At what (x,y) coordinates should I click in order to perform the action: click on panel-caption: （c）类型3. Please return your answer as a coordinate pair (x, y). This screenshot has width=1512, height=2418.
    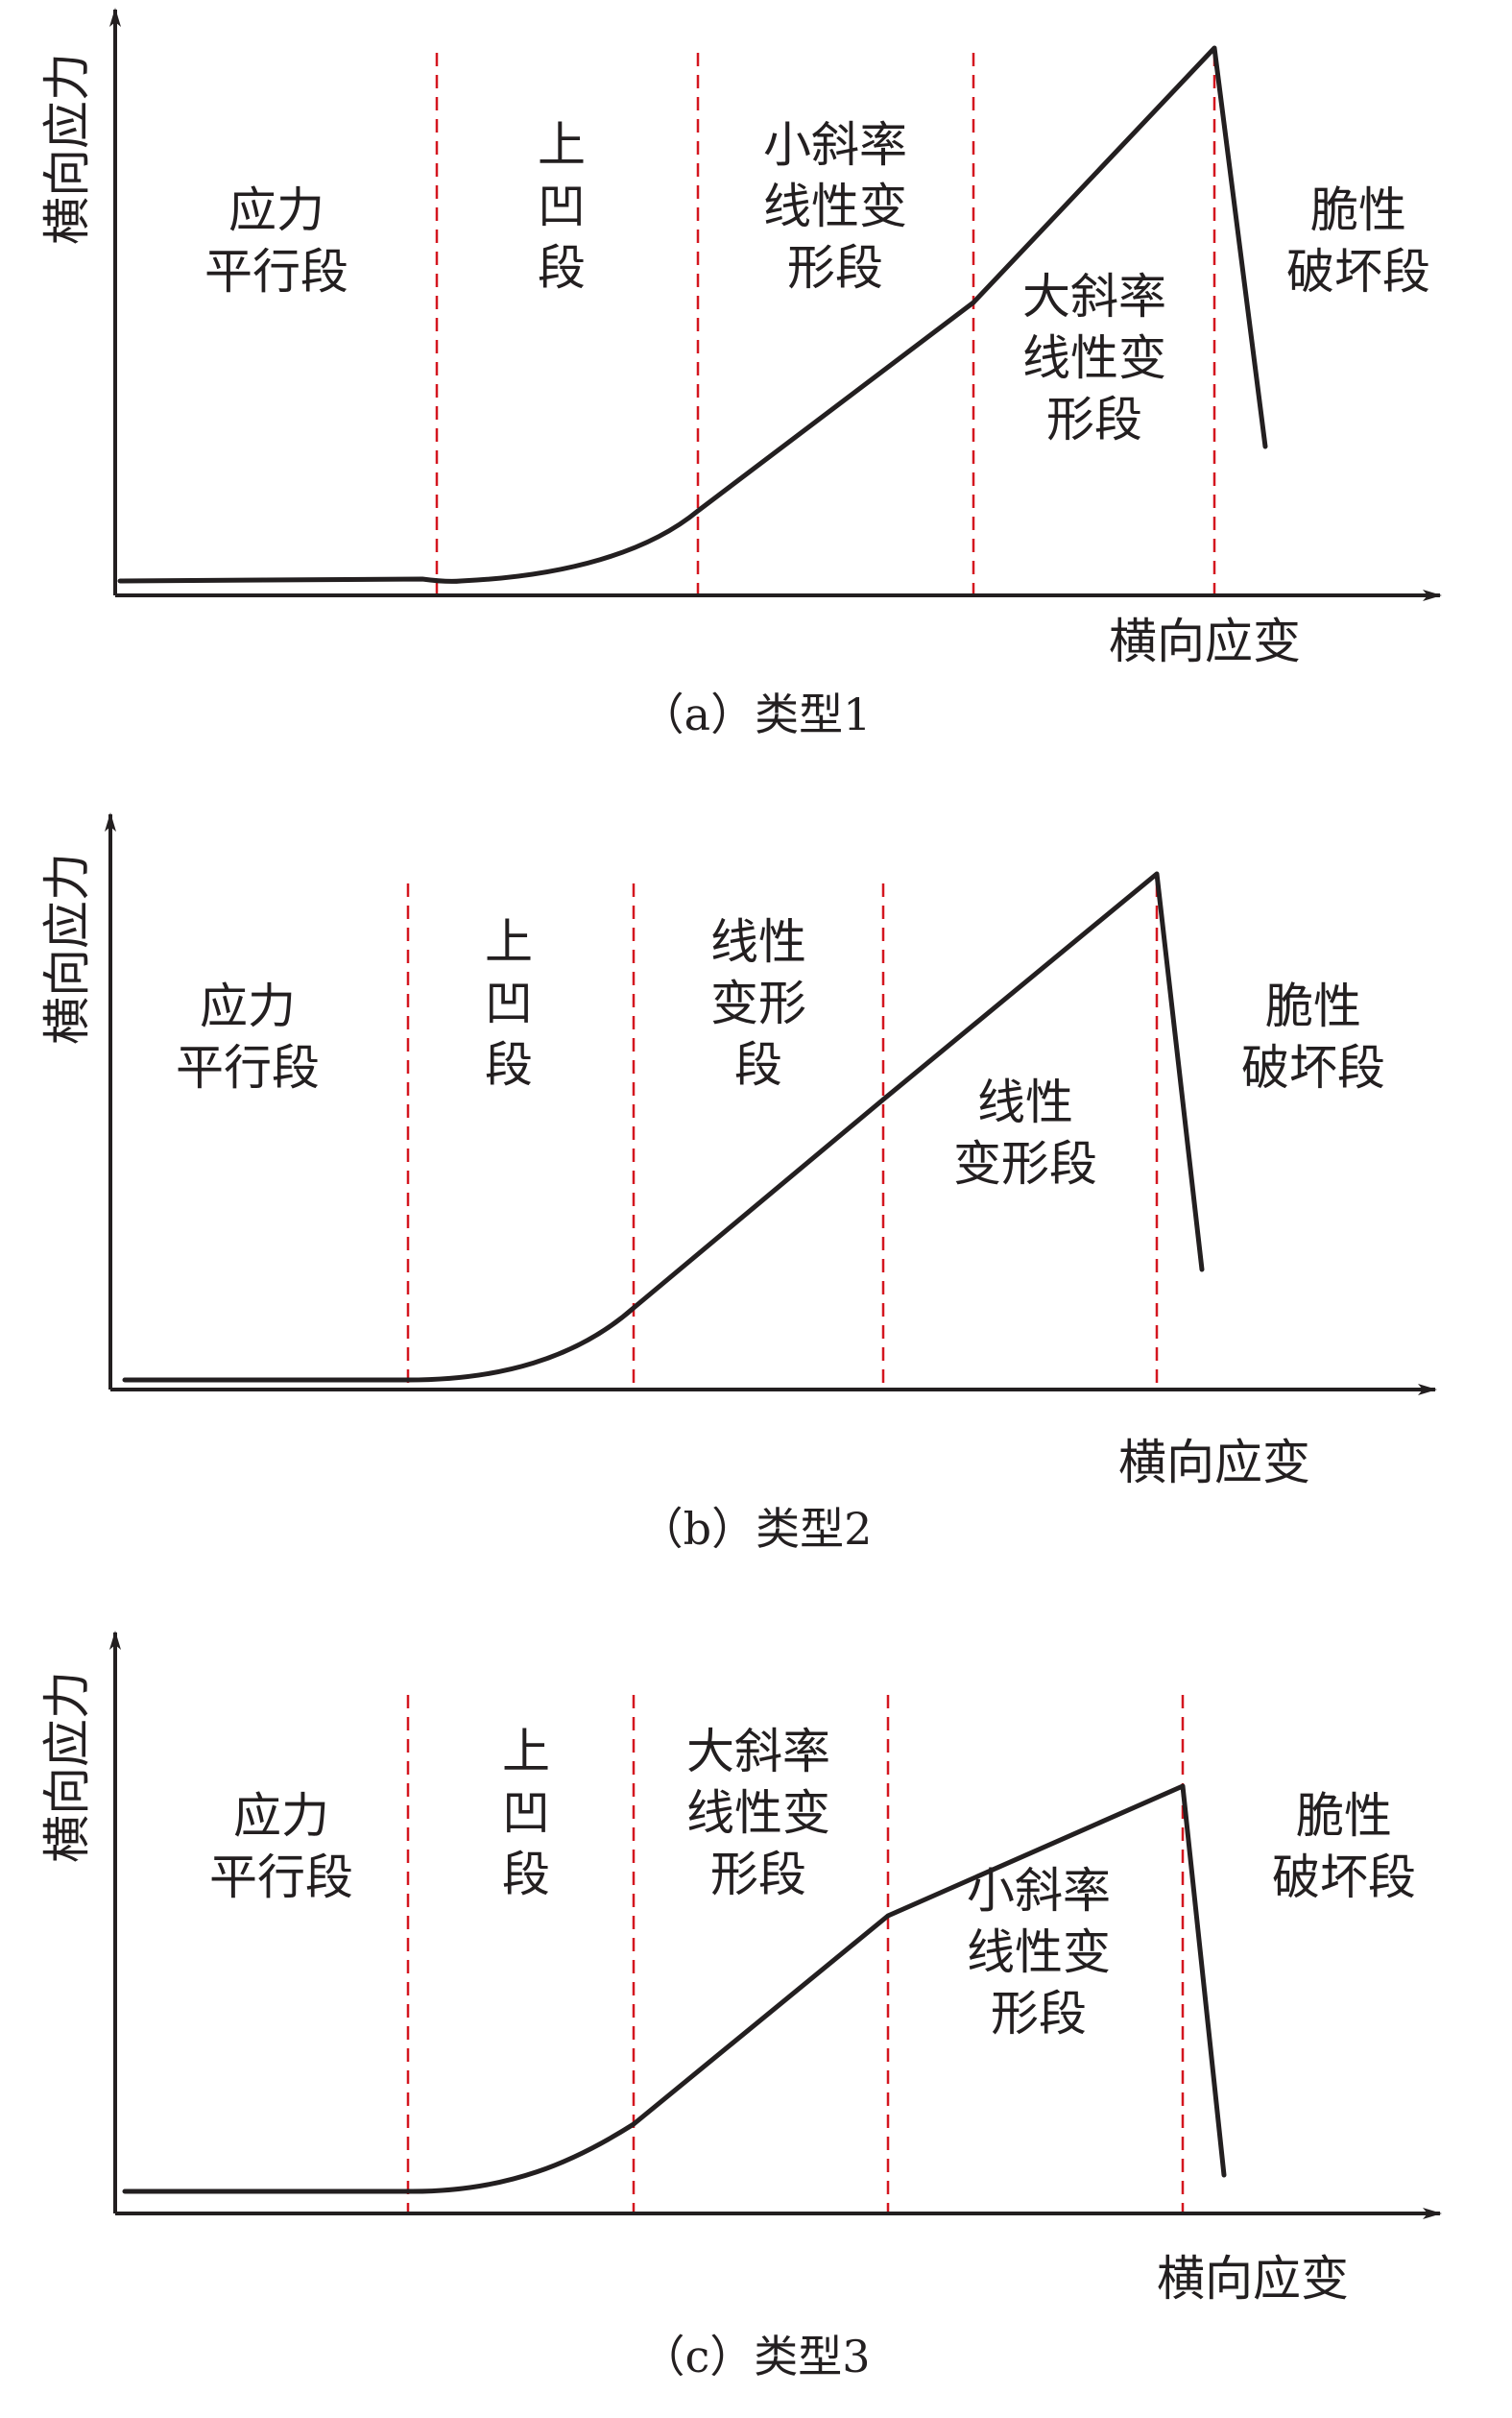
    Looking at the image, I should click on (755, 2356).